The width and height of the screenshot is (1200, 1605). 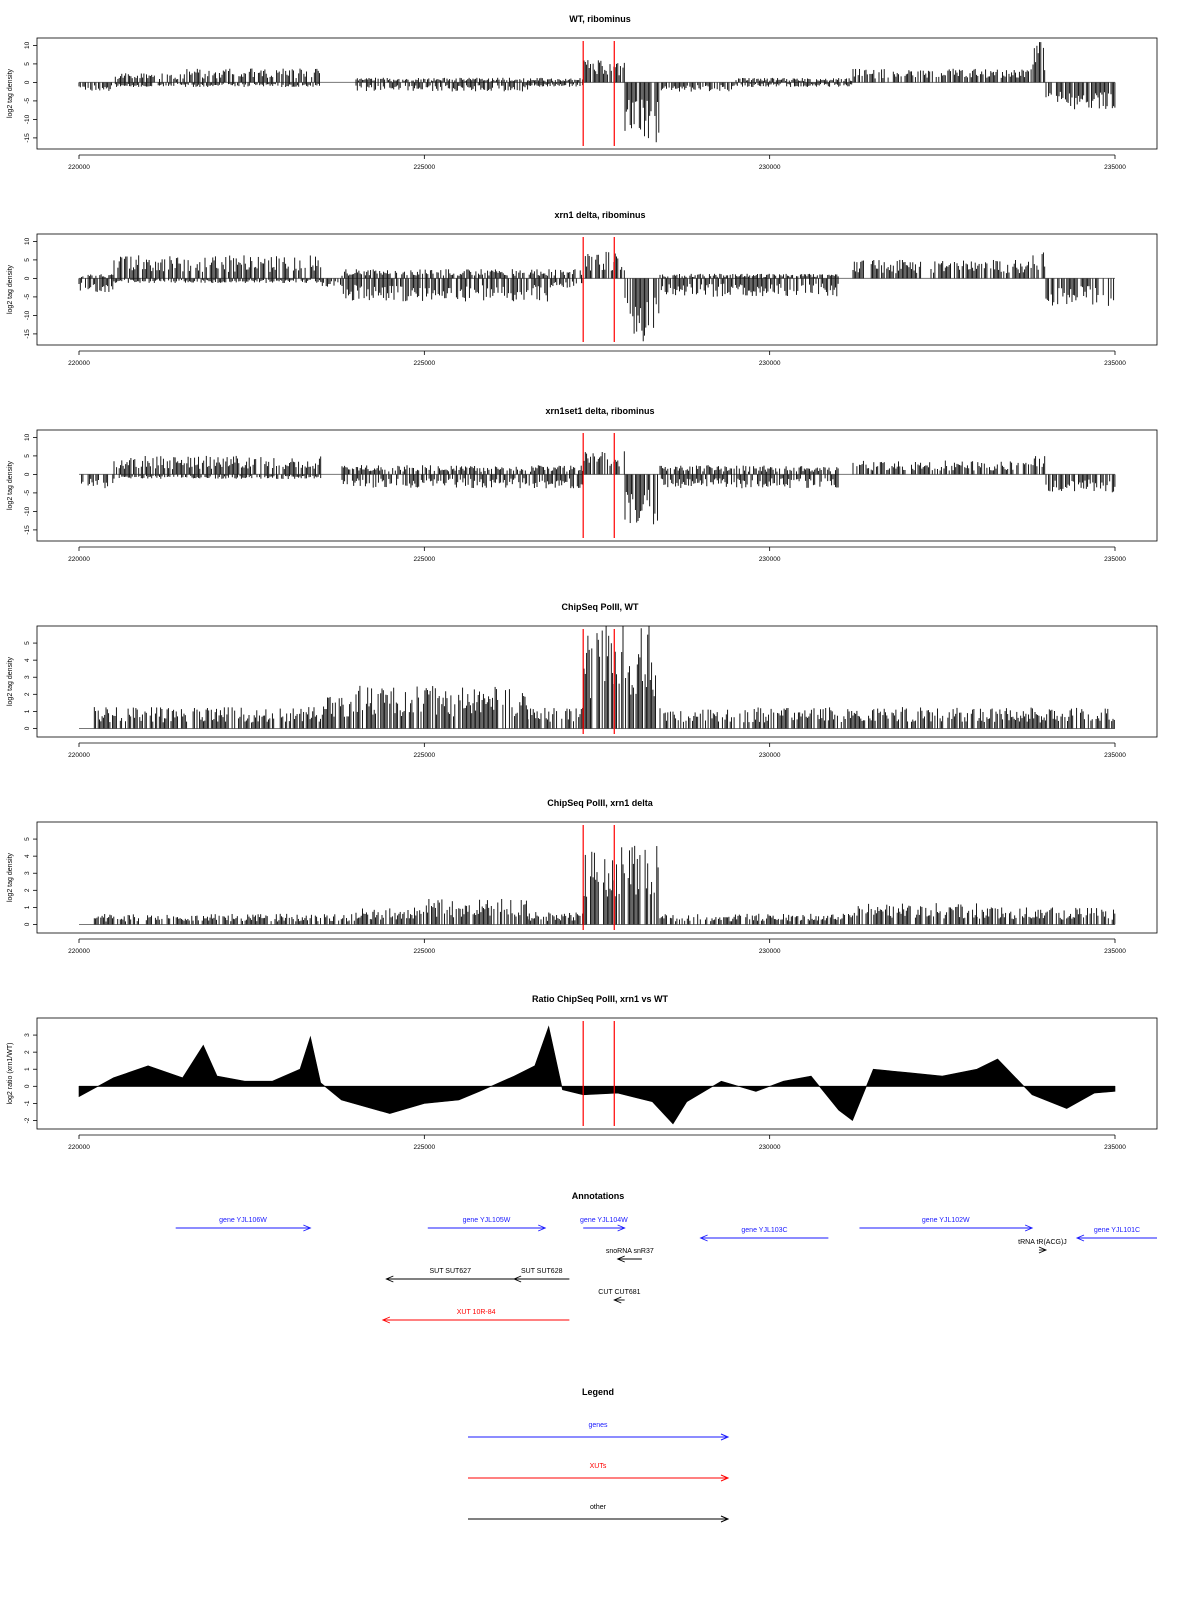 I want to click on annotation-label: gene YJL102W, so click(x=946, y=1220).